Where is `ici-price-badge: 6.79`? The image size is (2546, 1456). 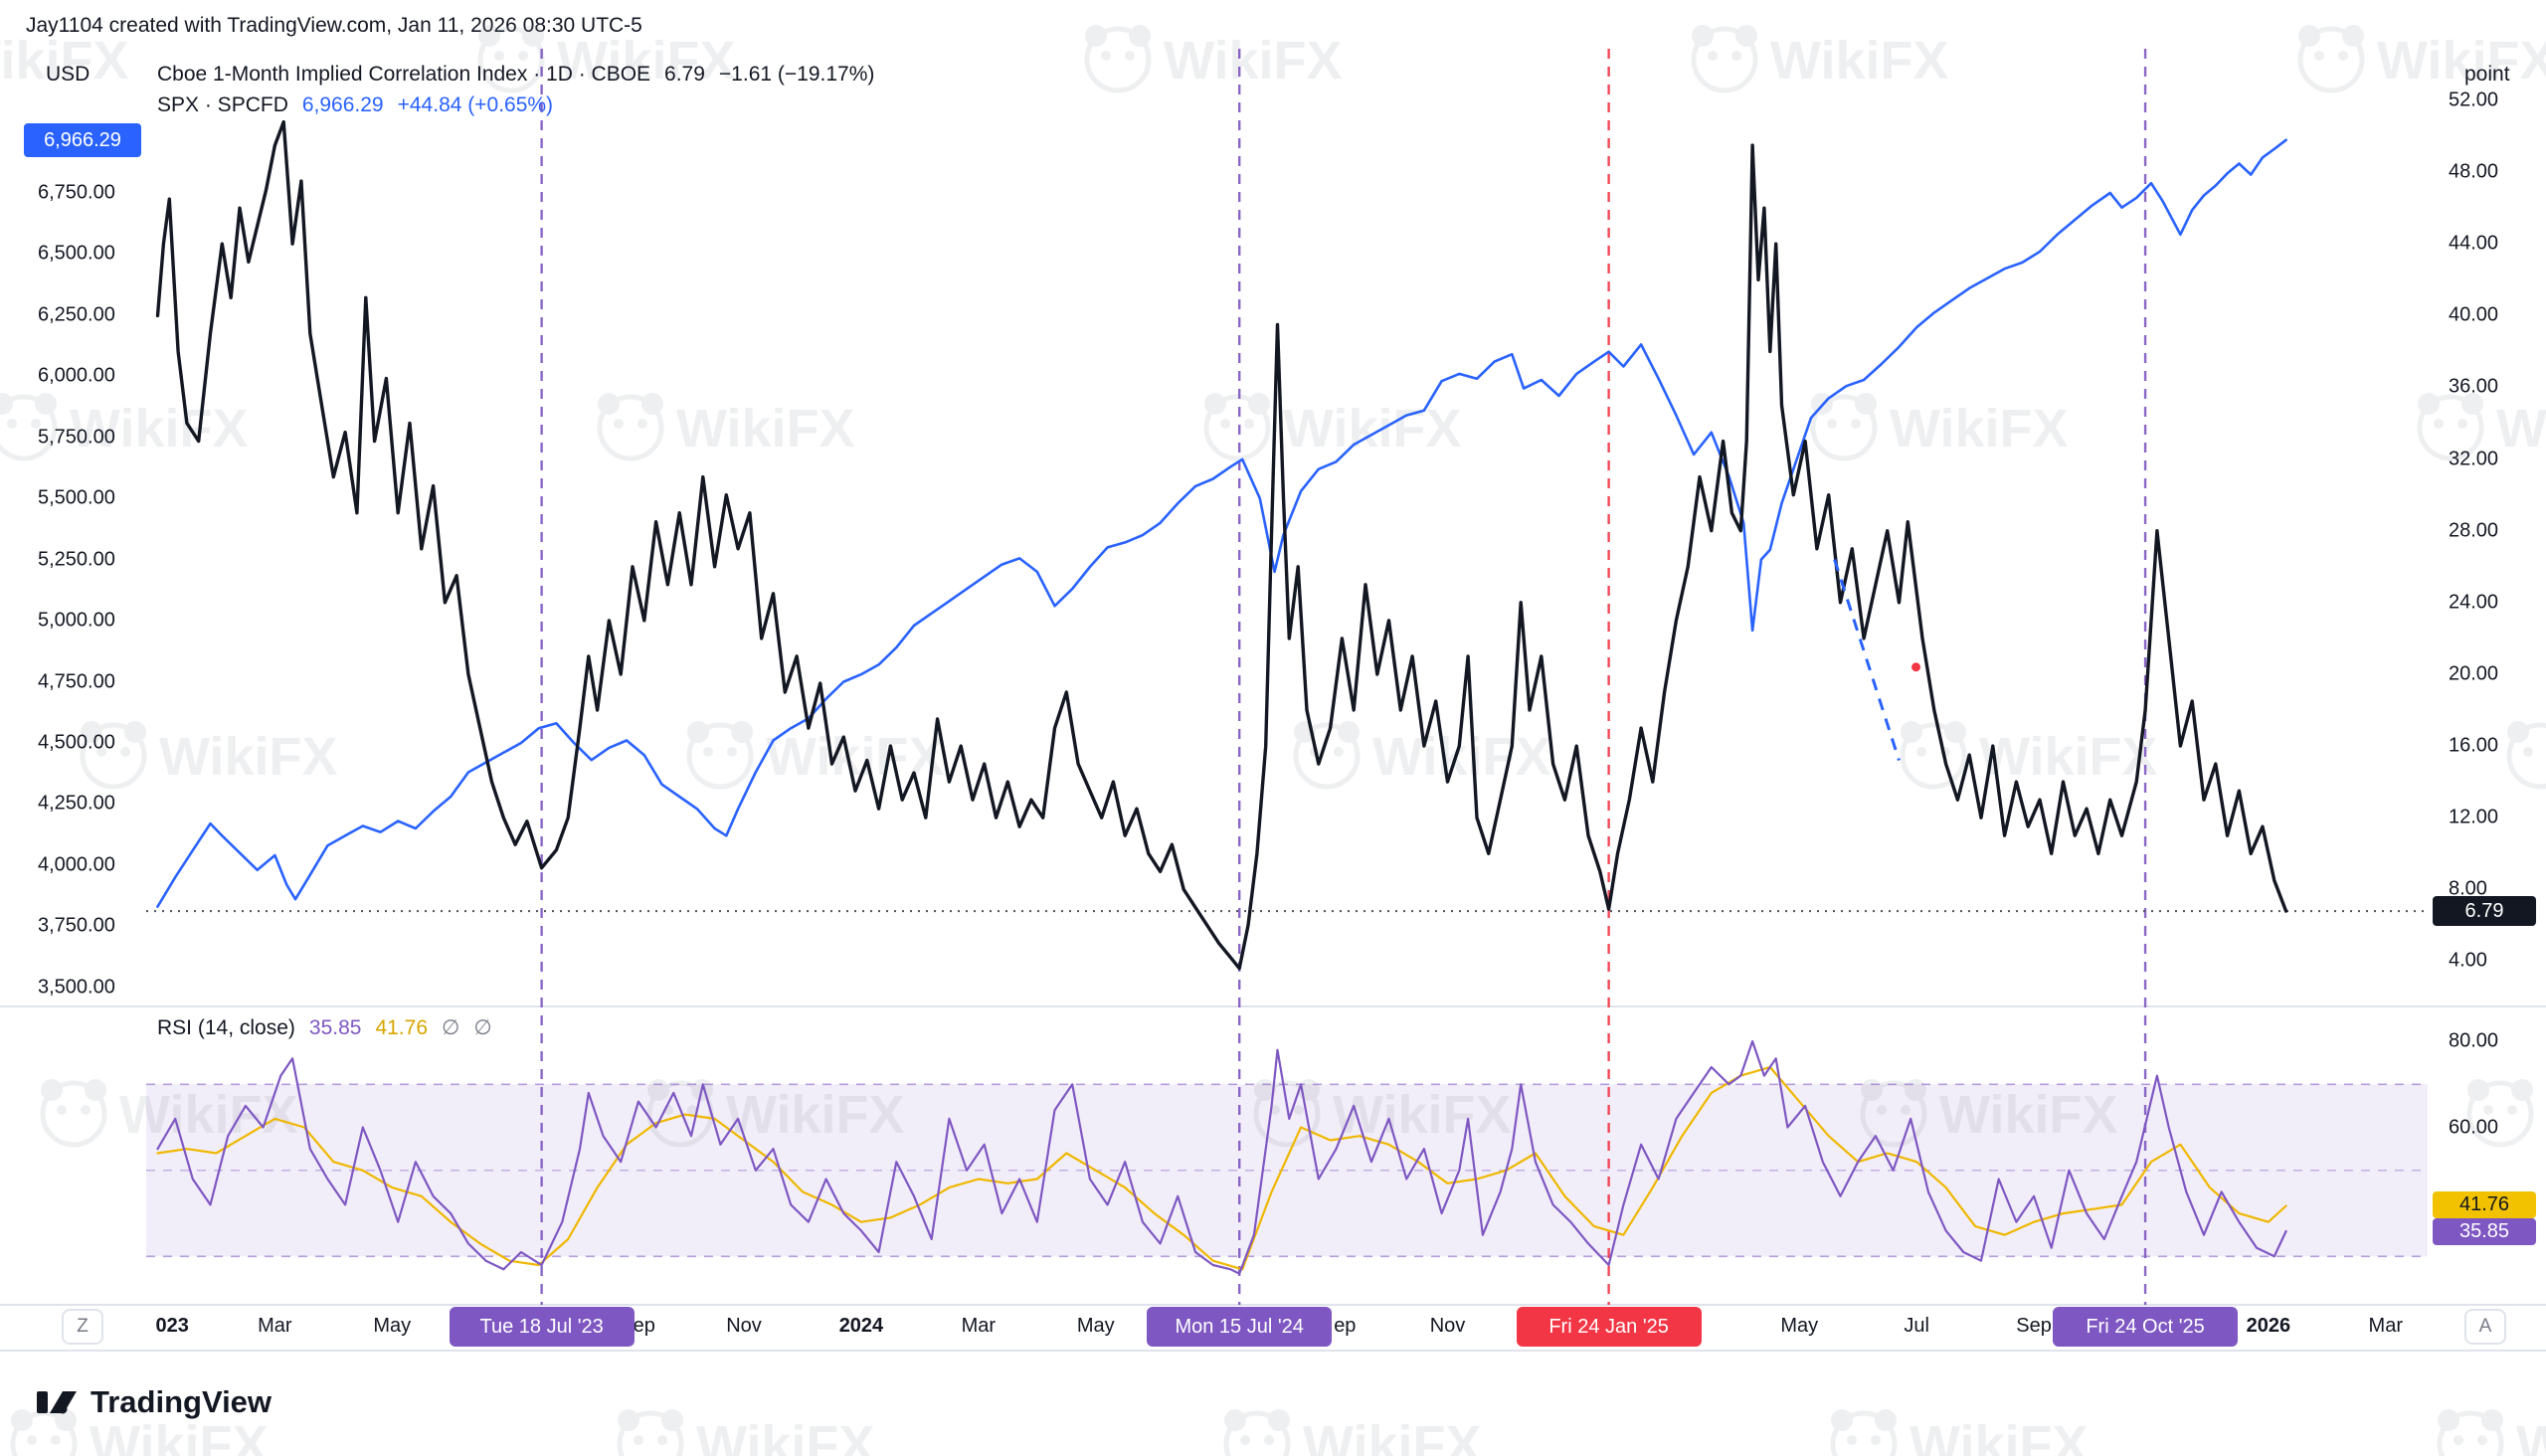
ici-price-badge: 6.79 is located at coordinates (2484, 911).